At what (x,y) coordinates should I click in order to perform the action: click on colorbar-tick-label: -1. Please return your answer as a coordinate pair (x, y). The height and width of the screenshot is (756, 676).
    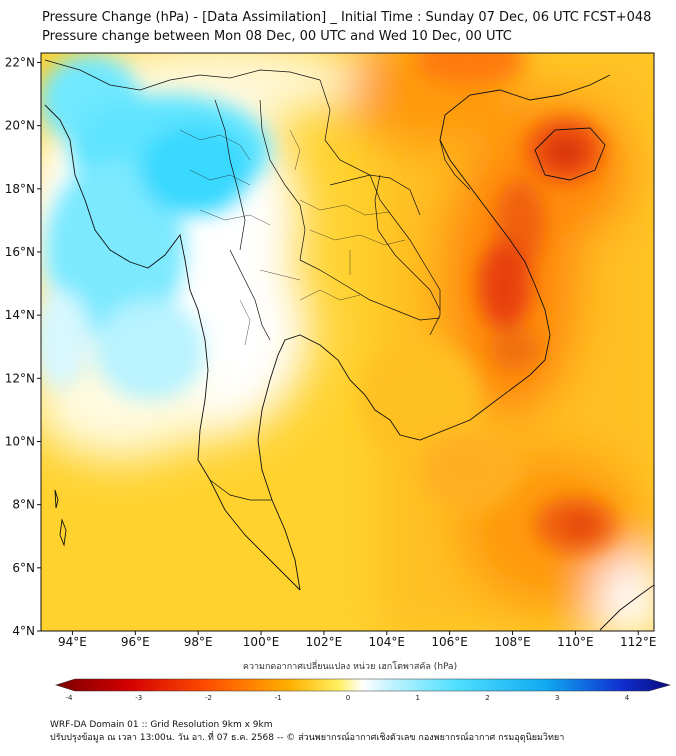
    Looking at the image, I should click on (278, 698).